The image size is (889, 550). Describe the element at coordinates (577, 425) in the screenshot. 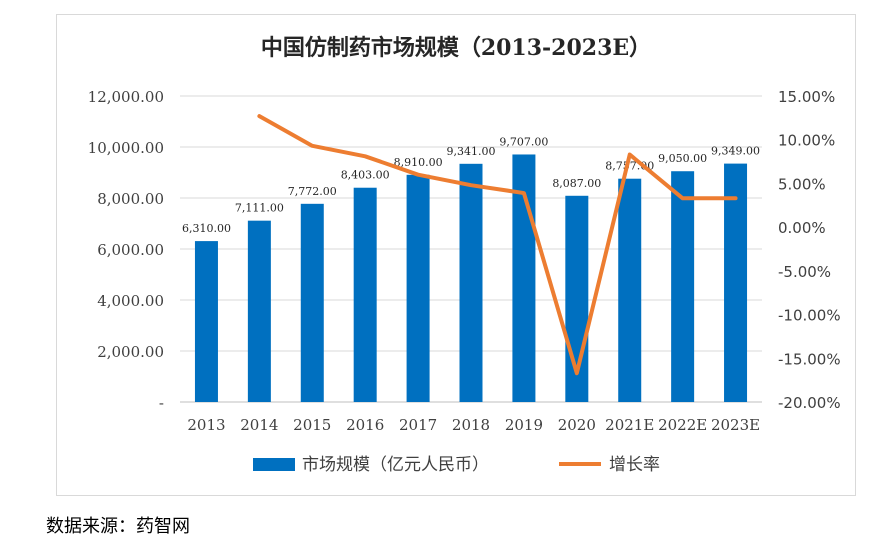

I see `x-axis-tick-label: 2020` at that location.